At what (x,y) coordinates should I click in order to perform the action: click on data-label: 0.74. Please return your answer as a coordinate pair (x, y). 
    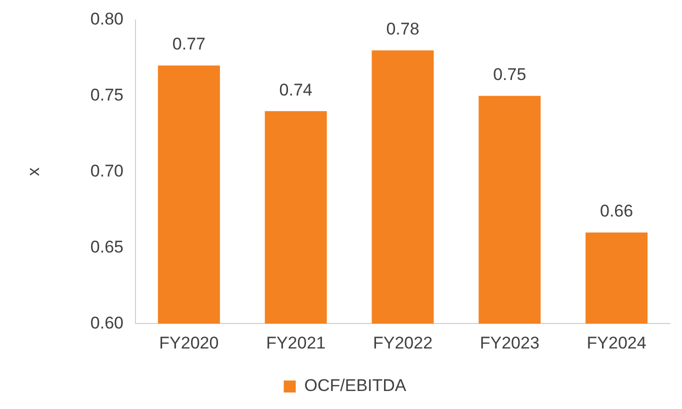
    Looking at the image, I should click on (295, 90).